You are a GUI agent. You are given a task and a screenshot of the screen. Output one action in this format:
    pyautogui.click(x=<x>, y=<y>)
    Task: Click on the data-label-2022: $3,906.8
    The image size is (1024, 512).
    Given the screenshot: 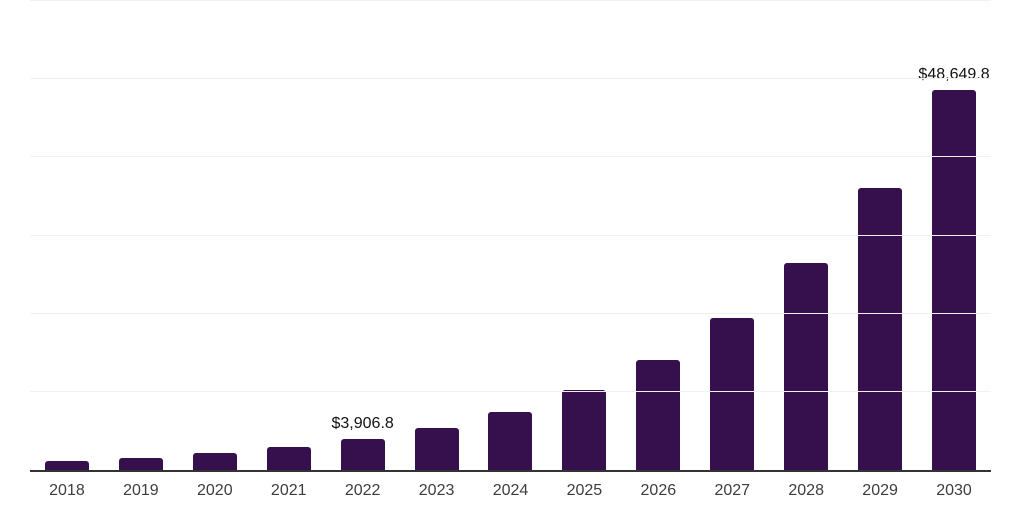 What is the action you would take?
    pyautogui.click(x=362, y=424)
    